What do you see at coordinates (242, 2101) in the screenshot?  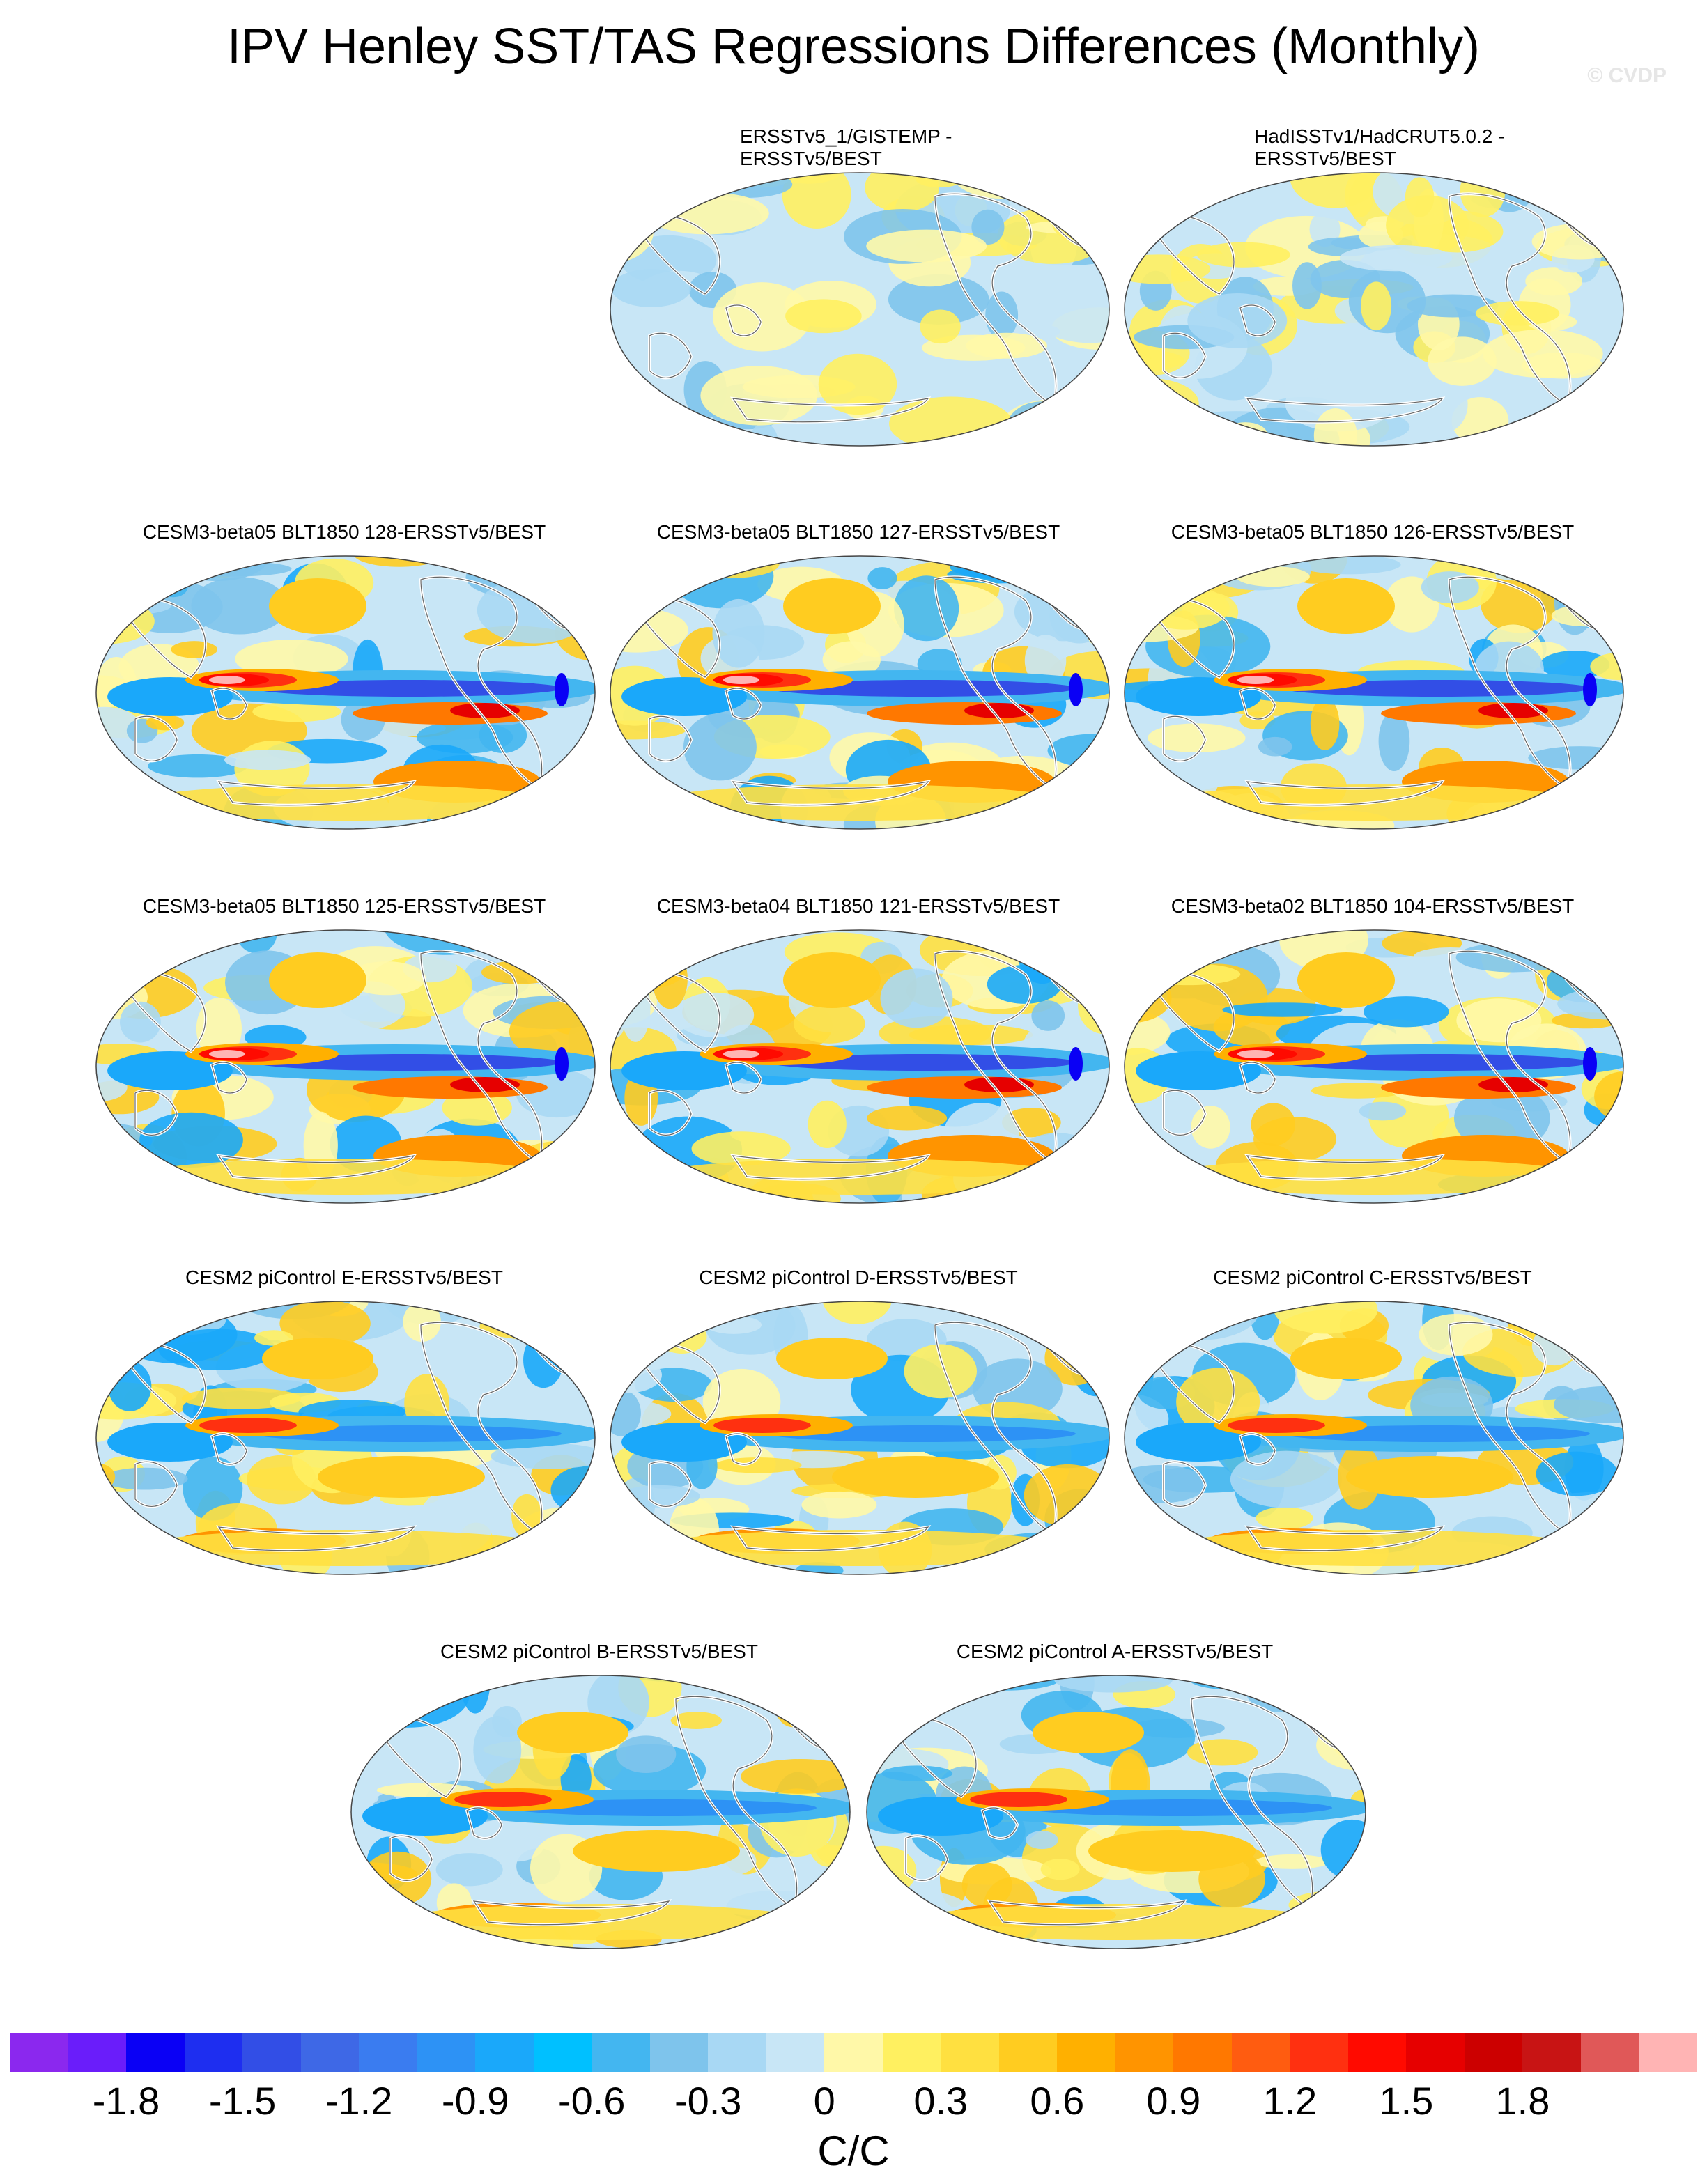 I see `colorbar-tick-label: -1.5` at bounding box center [242, 2101].